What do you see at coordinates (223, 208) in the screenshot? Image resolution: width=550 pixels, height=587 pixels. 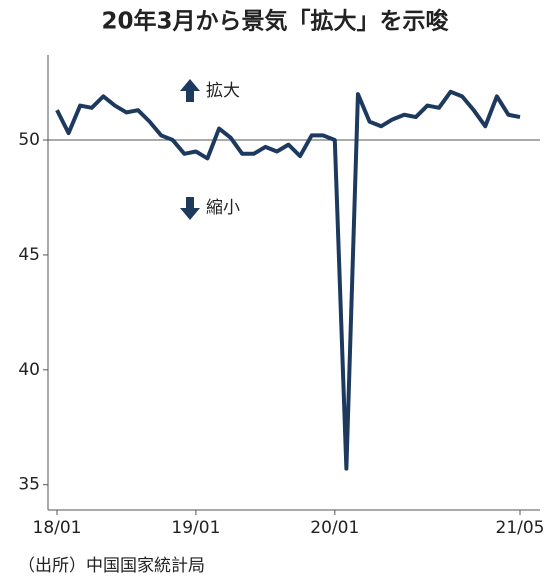 I see `annotation: 縮小` at bounding box center [223, 208].